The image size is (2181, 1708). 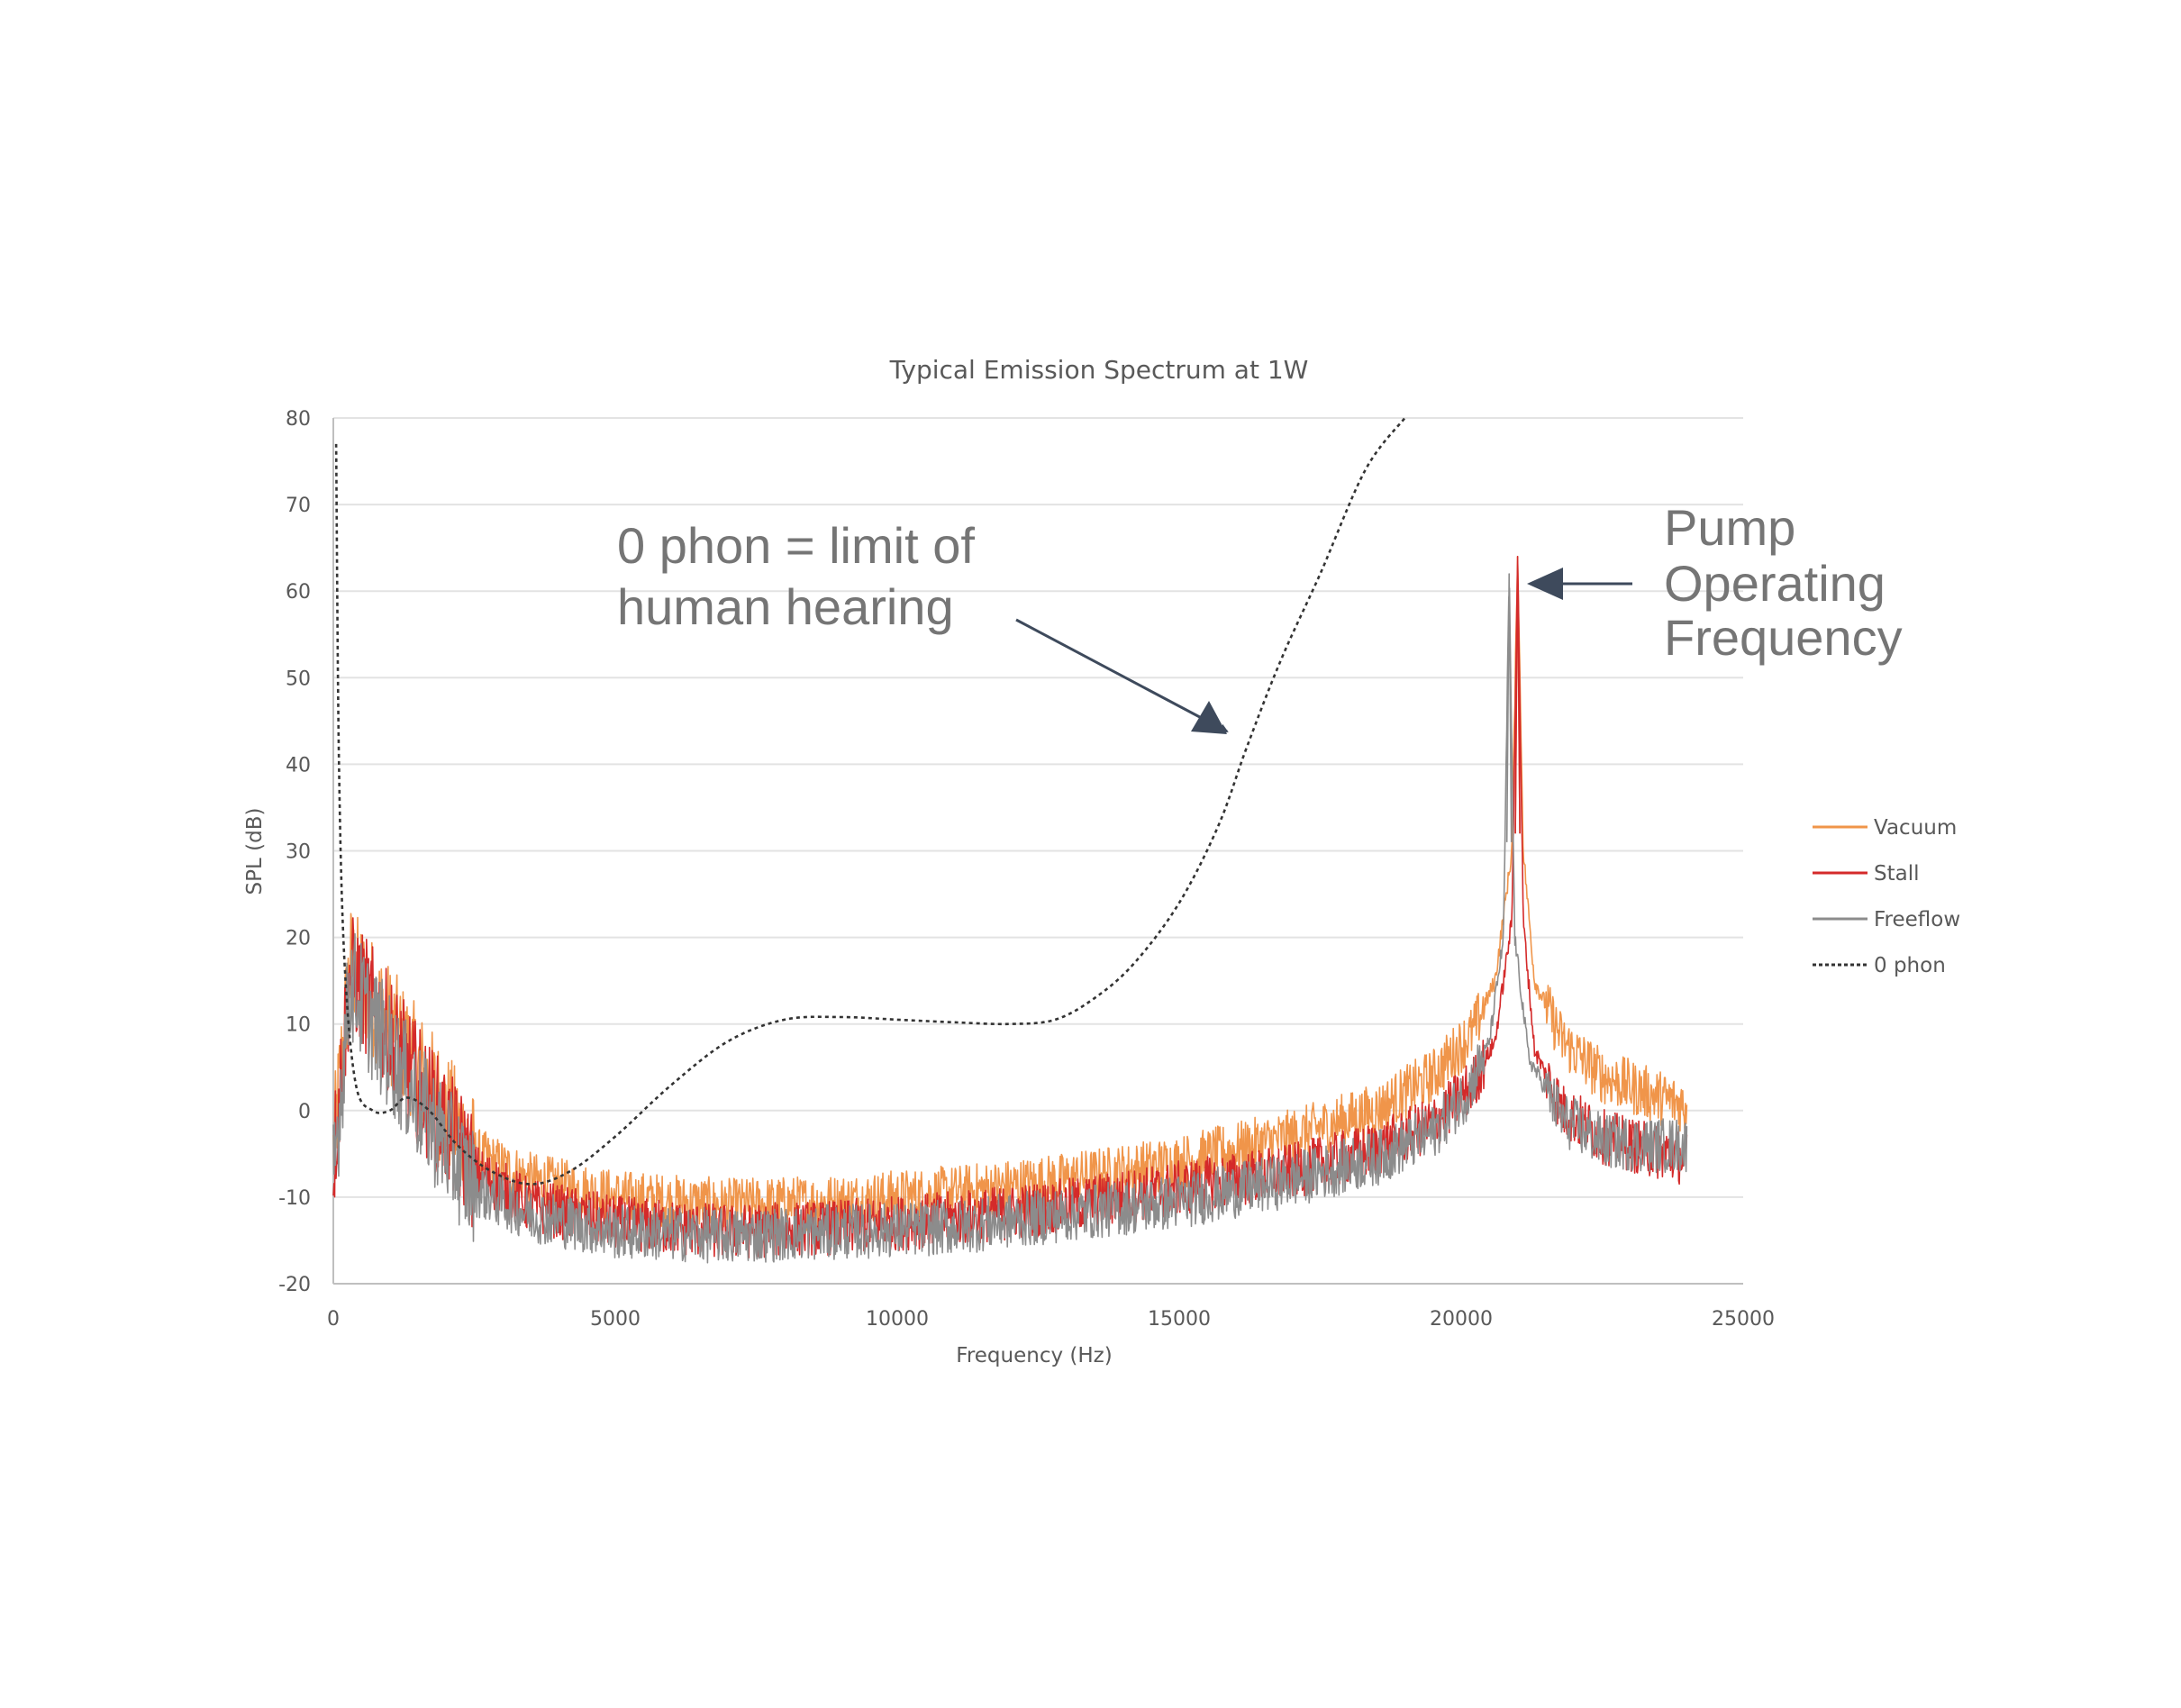 I want to click on annotation-hearing-arrowhead, so click(x=1209, y=717).